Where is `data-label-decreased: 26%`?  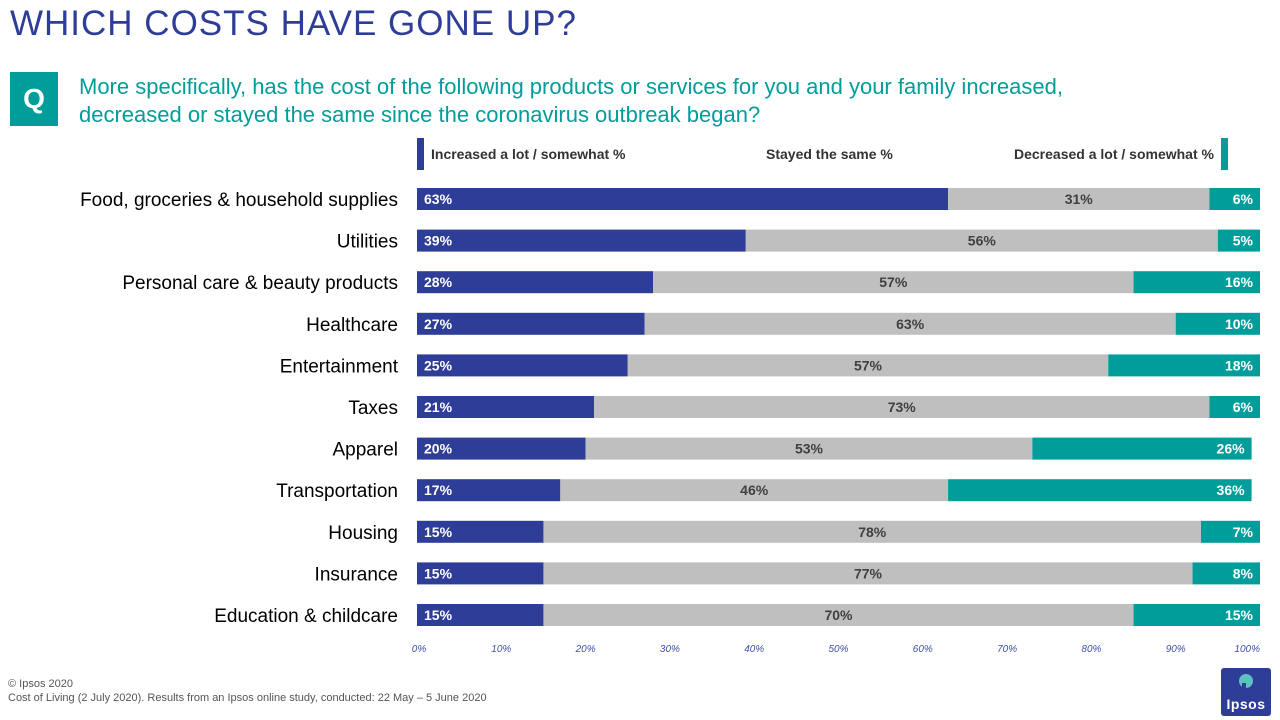 data-label-decreased: 26% is located at coordinates (1231, 449).